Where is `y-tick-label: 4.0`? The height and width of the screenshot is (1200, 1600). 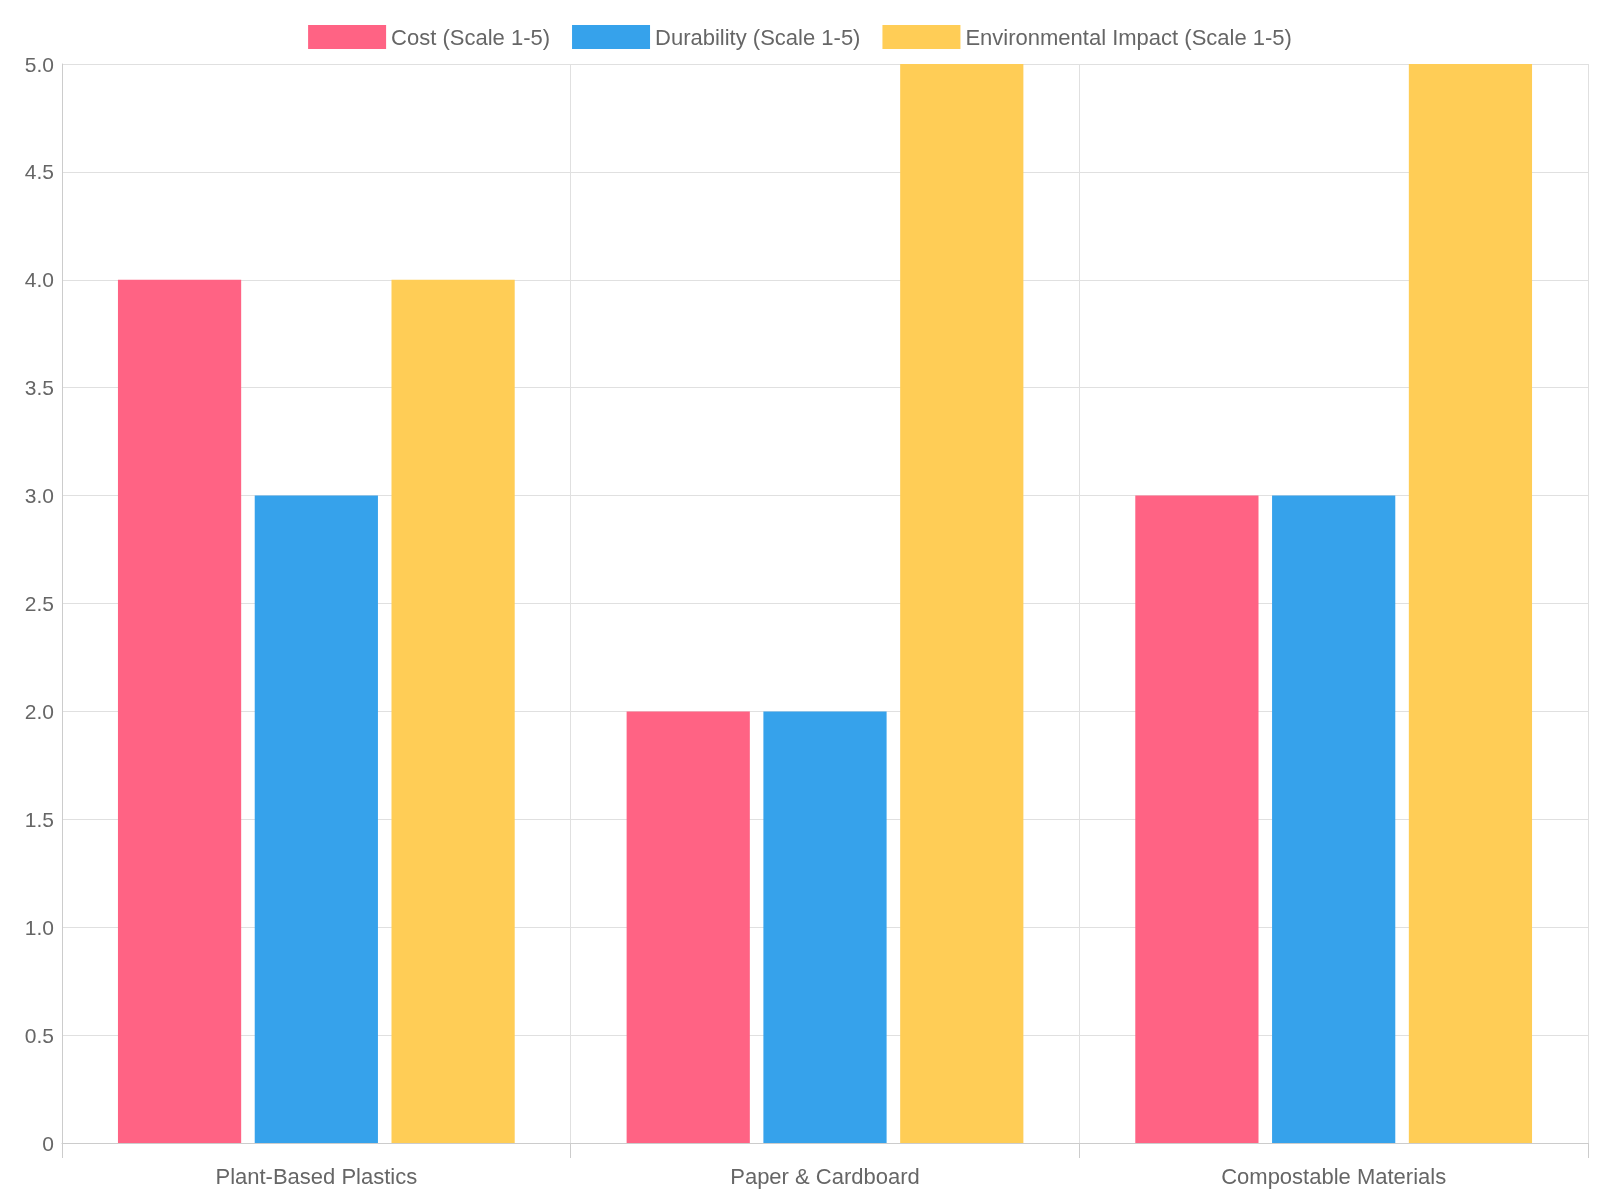 y-tick-label: 4.0 is located at coordinates (39, 280).